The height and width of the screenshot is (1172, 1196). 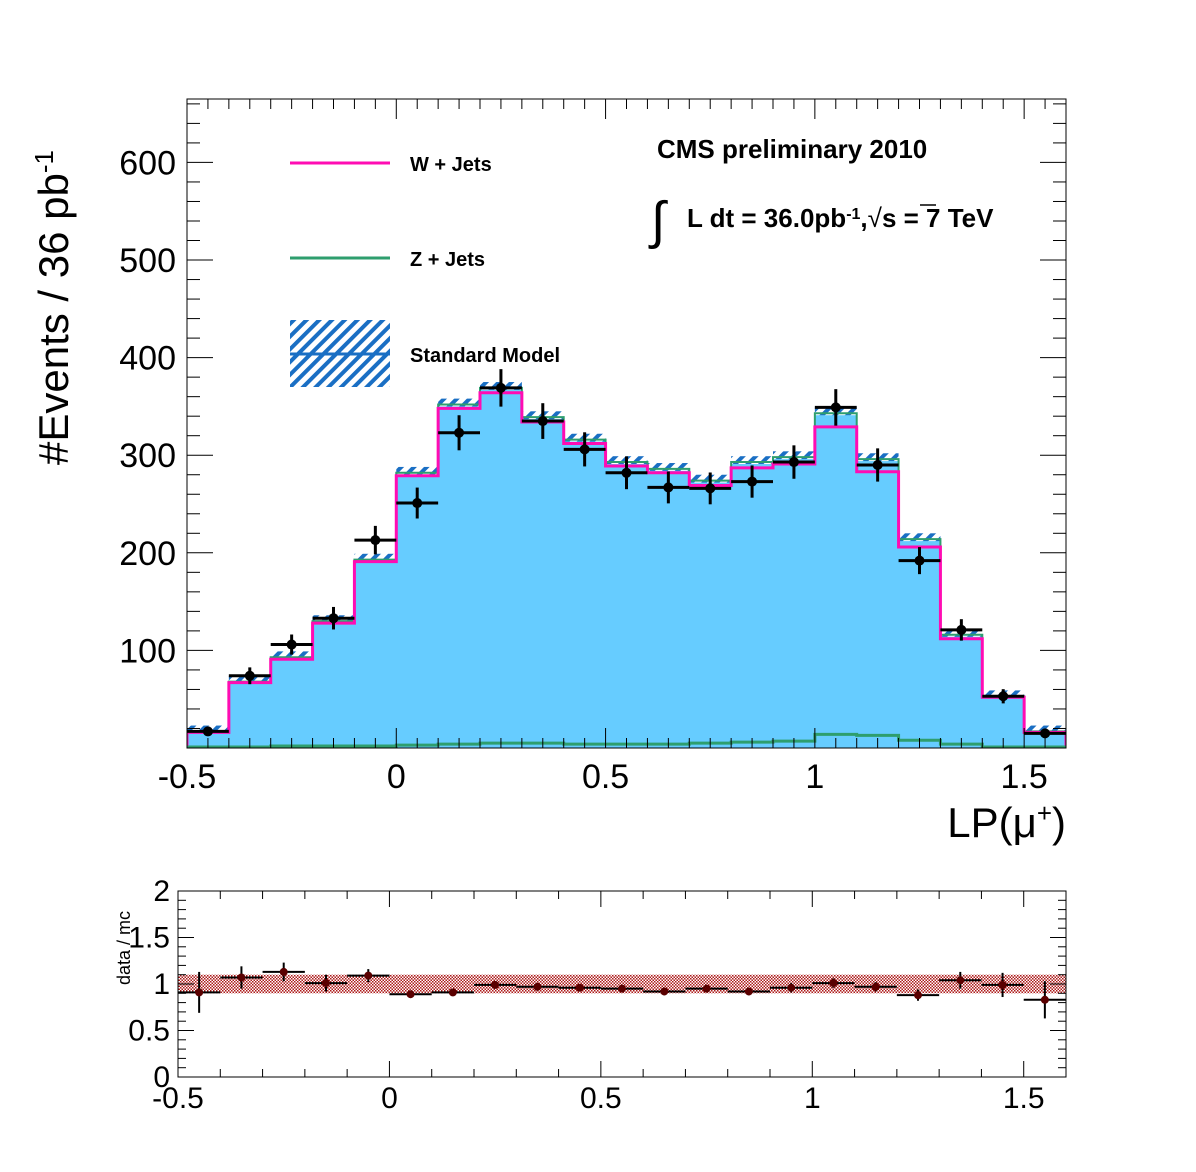 What do you see at coordinates (840, 218) in the screenshot?
I see `luminosity-label: L dt = 36.0pb-1,√s = 7 TeV` at bounding box center [840, 218].